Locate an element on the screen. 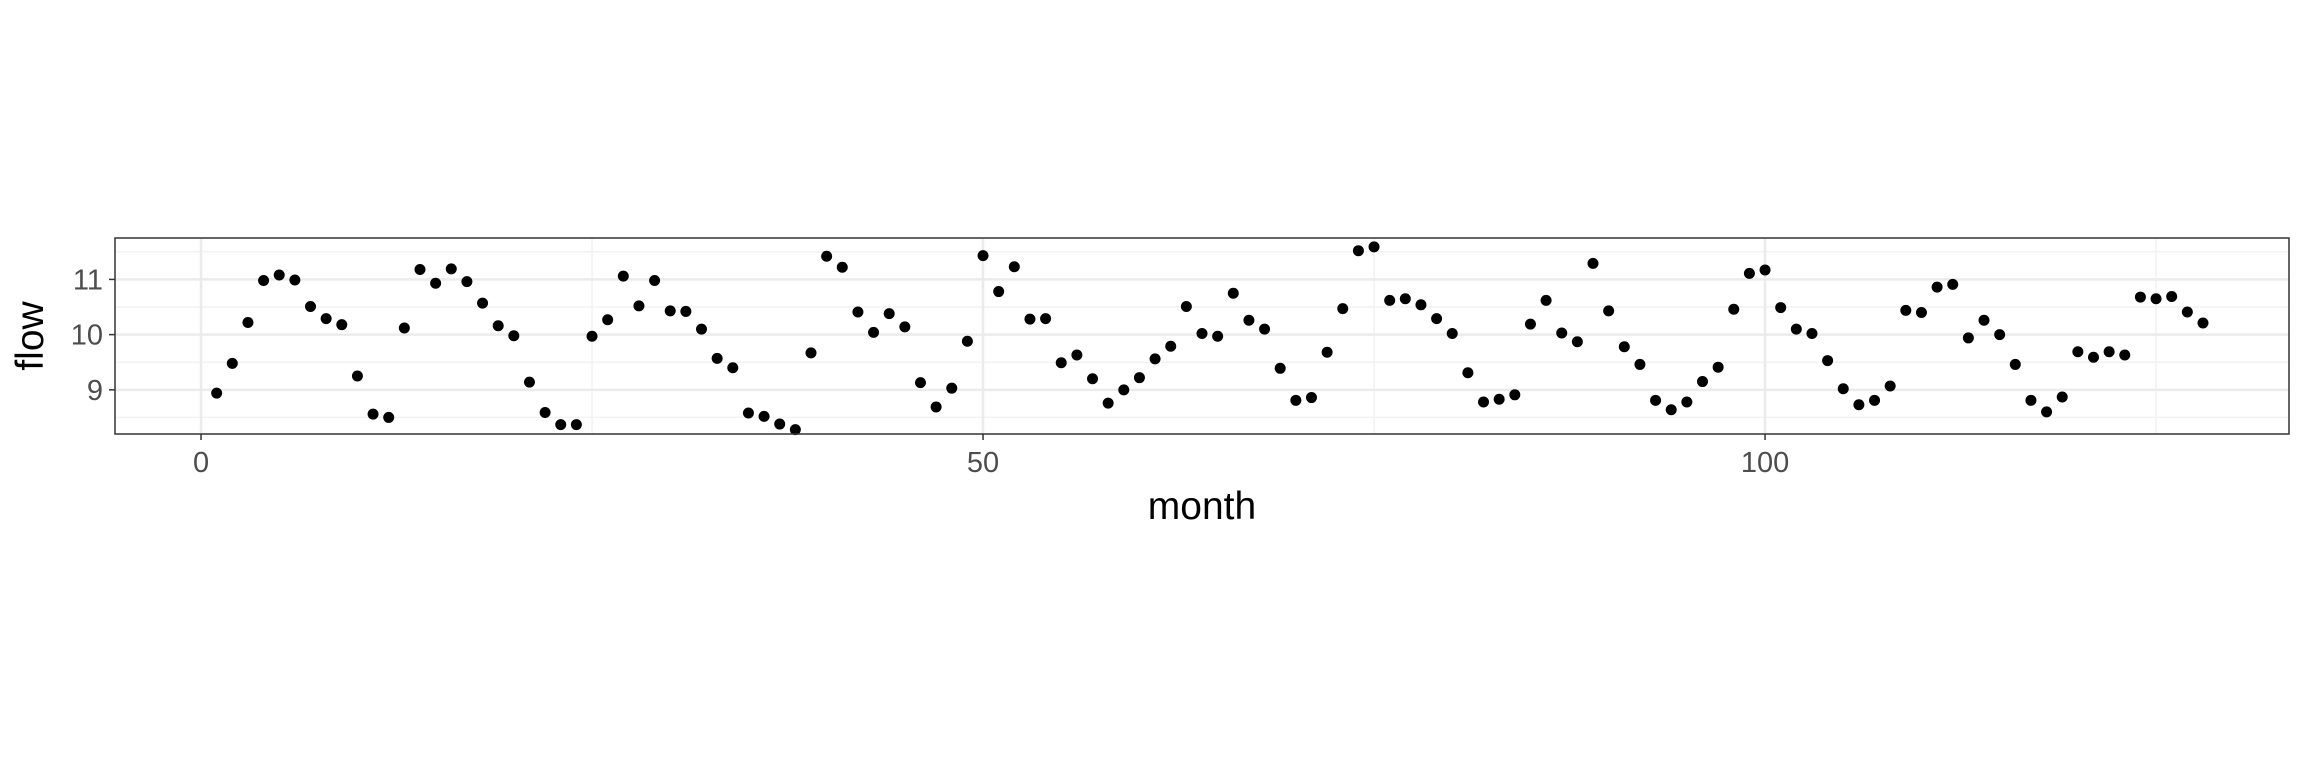 This screenshot has height=768, width=2304. y-tick-label: 10 is located at coordinates (87, 336).